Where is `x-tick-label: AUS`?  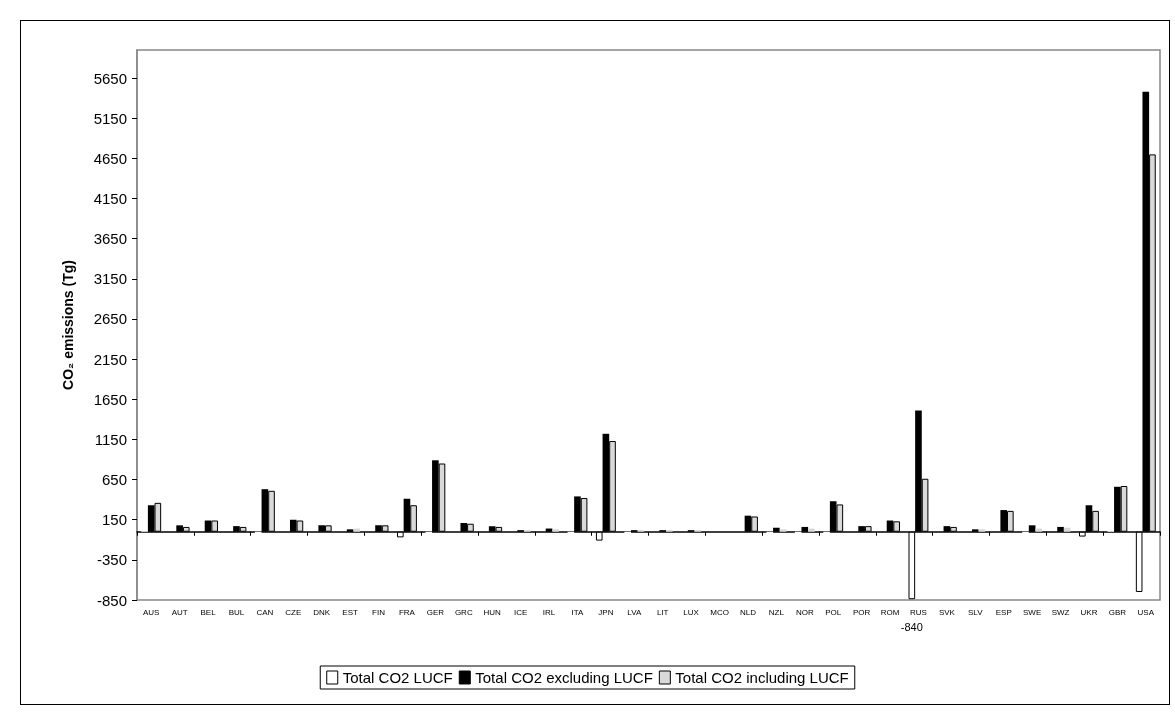 x-tick-label: AUS is located at coordinates (151, 612).